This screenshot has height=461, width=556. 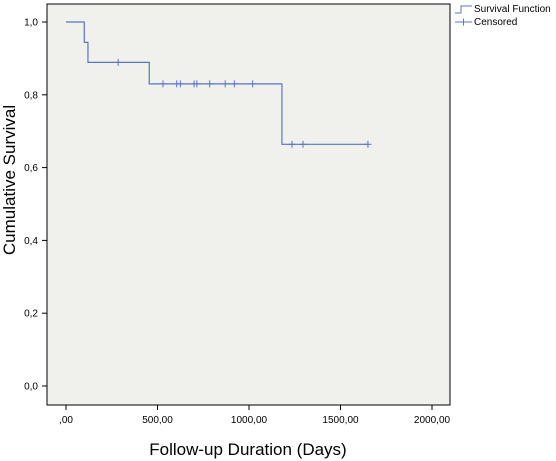 I want to click on y-tick-label: 1,0, so click(x=31, y=23).